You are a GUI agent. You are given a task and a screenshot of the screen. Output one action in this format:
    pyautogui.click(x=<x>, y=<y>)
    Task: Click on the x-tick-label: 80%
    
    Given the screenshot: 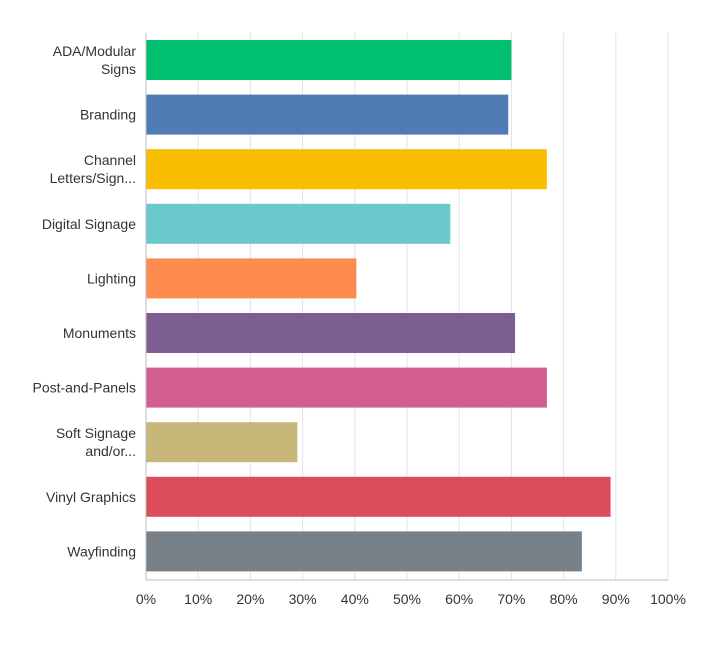 What is the action you would take?
    pyautogui.click(x=564, y=599)
    